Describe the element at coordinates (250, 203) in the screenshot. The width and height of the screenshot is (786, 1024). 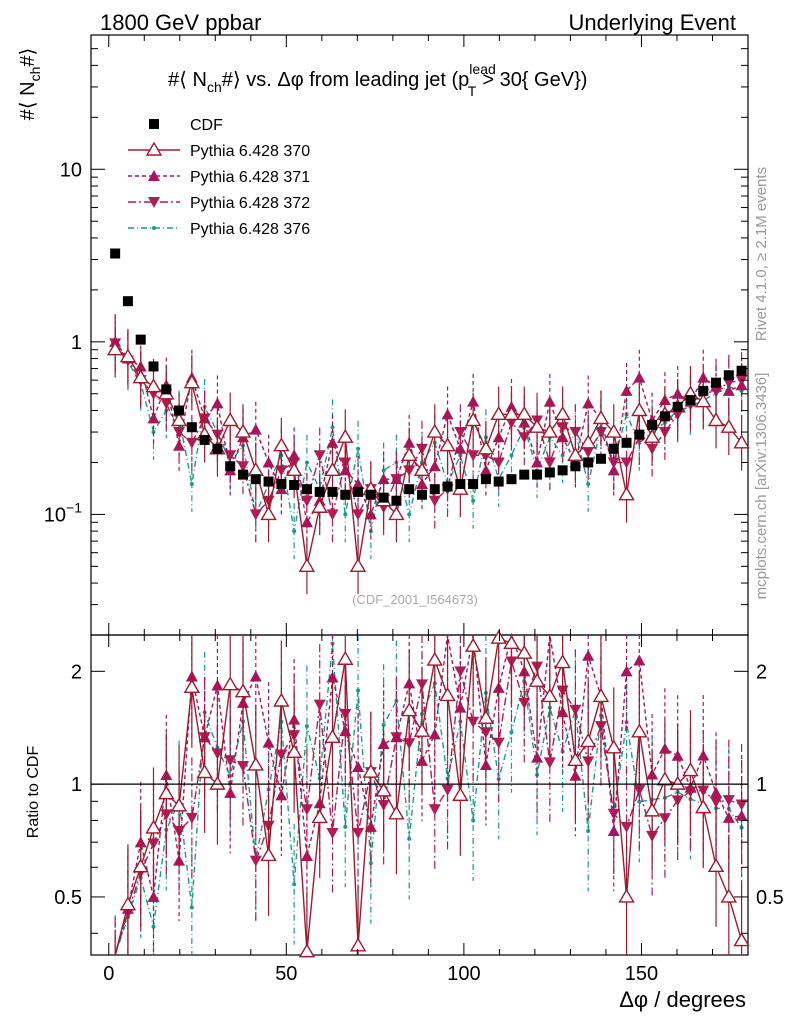
I see `legend-label: Pythia 6.428 372` at that location.